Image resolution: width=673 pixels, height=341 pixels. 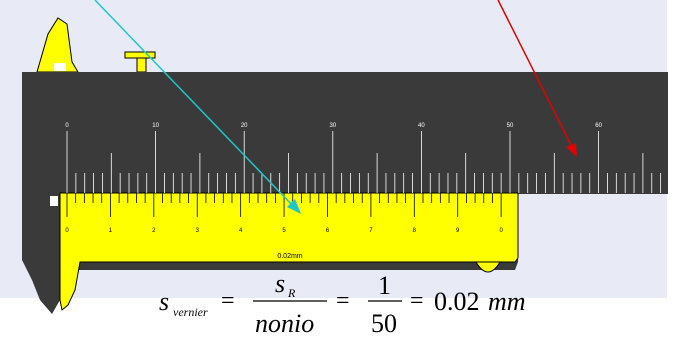 I want to click on formula-lhs-subscript: vernier, so click(x=190, y=312).